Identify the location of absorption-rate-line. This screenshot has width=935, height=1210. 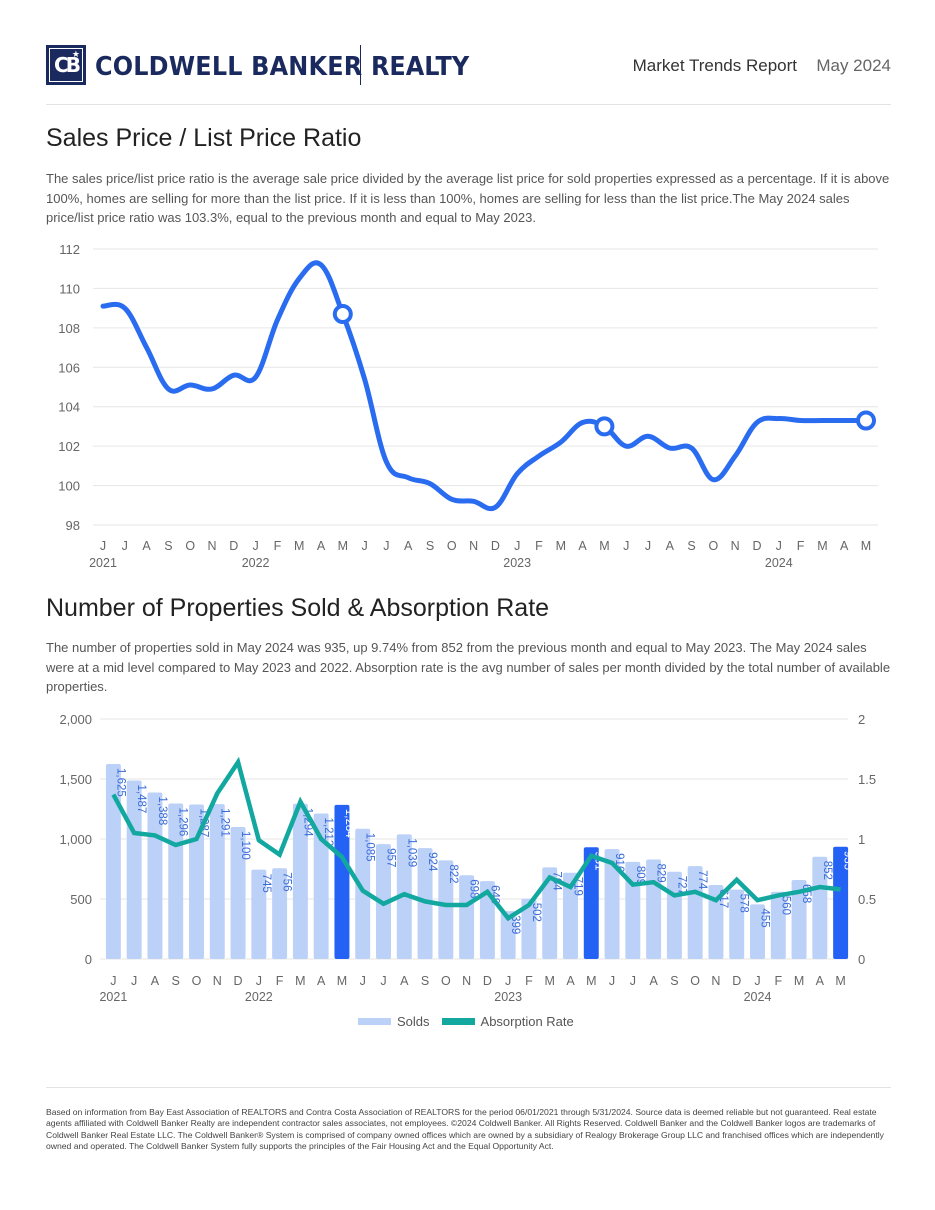
(476, 839).